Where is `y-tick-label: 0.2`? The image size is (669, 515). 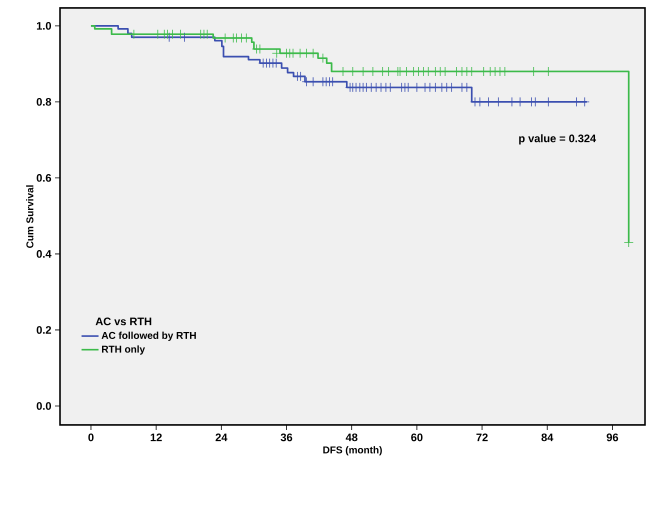
y-tick-label: 0.2 is located at coordinates (44, 330).